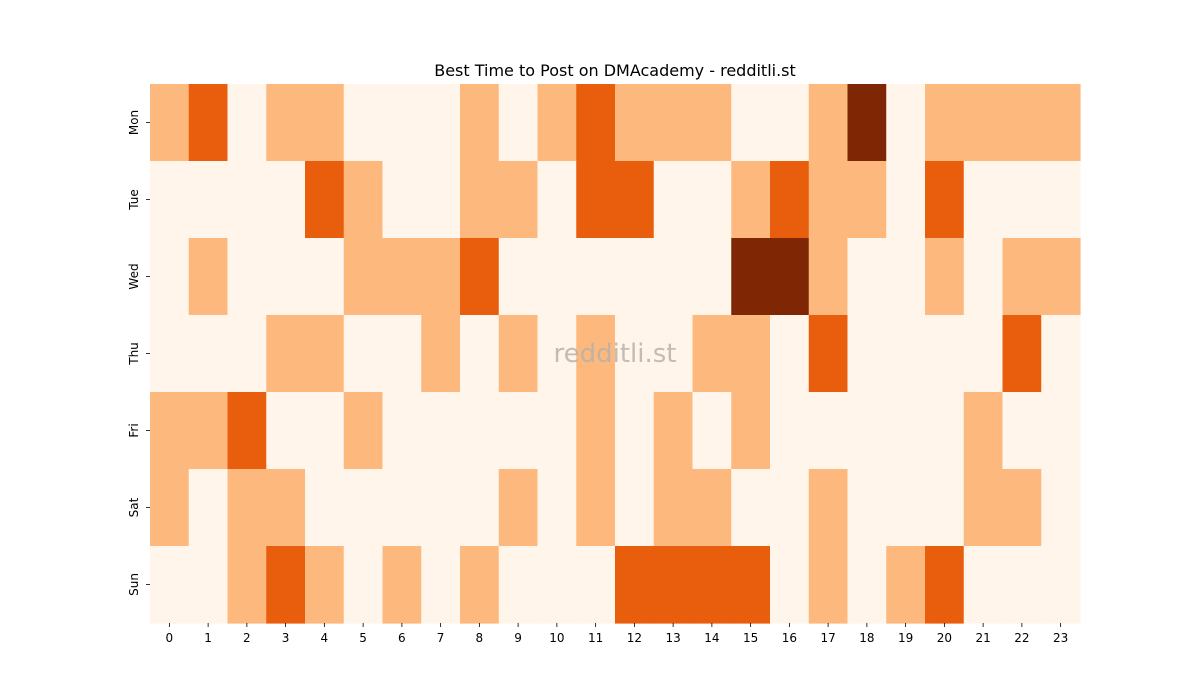  I want to click on x-tick-label: 21, so click(982, 638).